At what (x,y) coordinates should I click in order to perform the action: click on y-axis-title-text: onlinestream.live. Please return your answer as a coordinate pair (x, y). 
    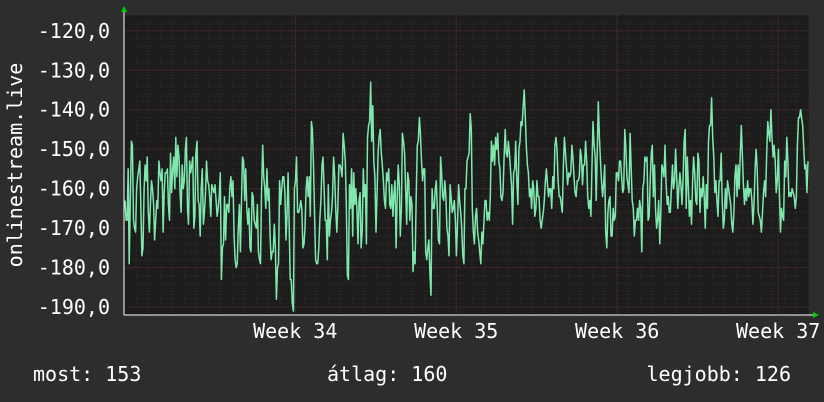
    Looking at the image, I should click on (15, 165).